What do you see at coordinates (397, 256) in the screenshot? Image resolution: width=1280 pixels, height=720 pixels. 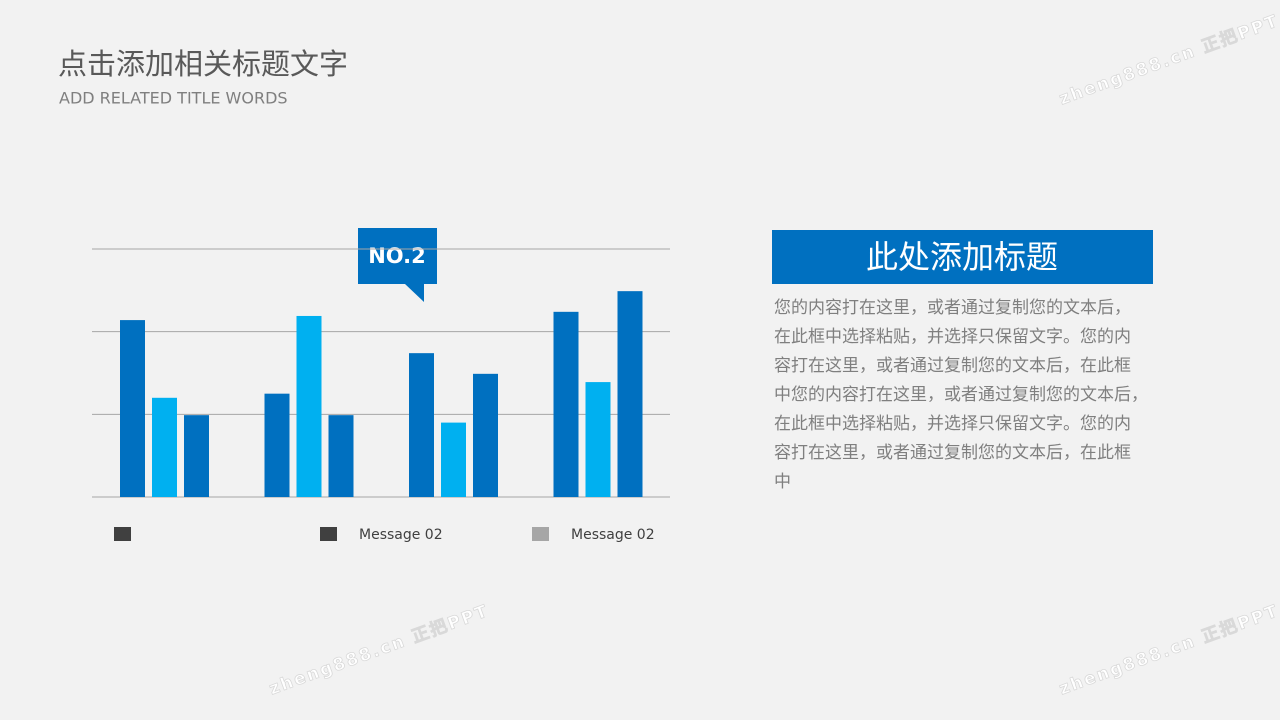 I see `annotation: NO.2` at bounding box center [397, 256].